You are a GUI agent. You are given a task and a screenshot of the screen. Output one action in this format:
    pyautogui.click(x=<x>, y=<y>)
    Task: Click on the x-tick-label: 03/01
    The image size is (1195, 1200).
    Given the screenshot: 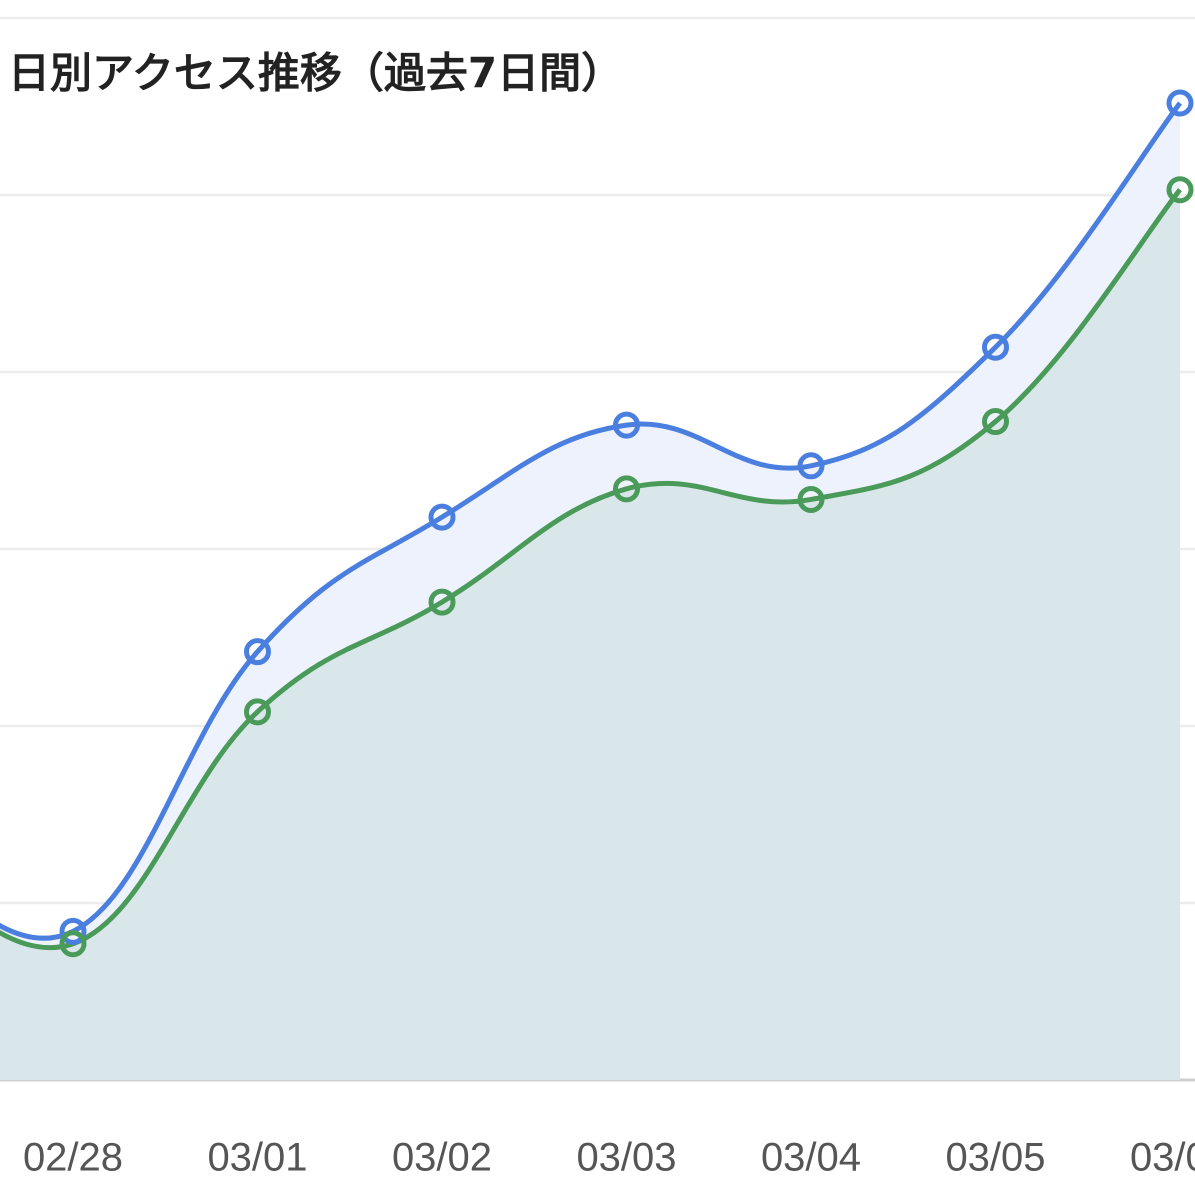 What is the action you would take?
    pyautogui.click(x=257, y=1158)
    